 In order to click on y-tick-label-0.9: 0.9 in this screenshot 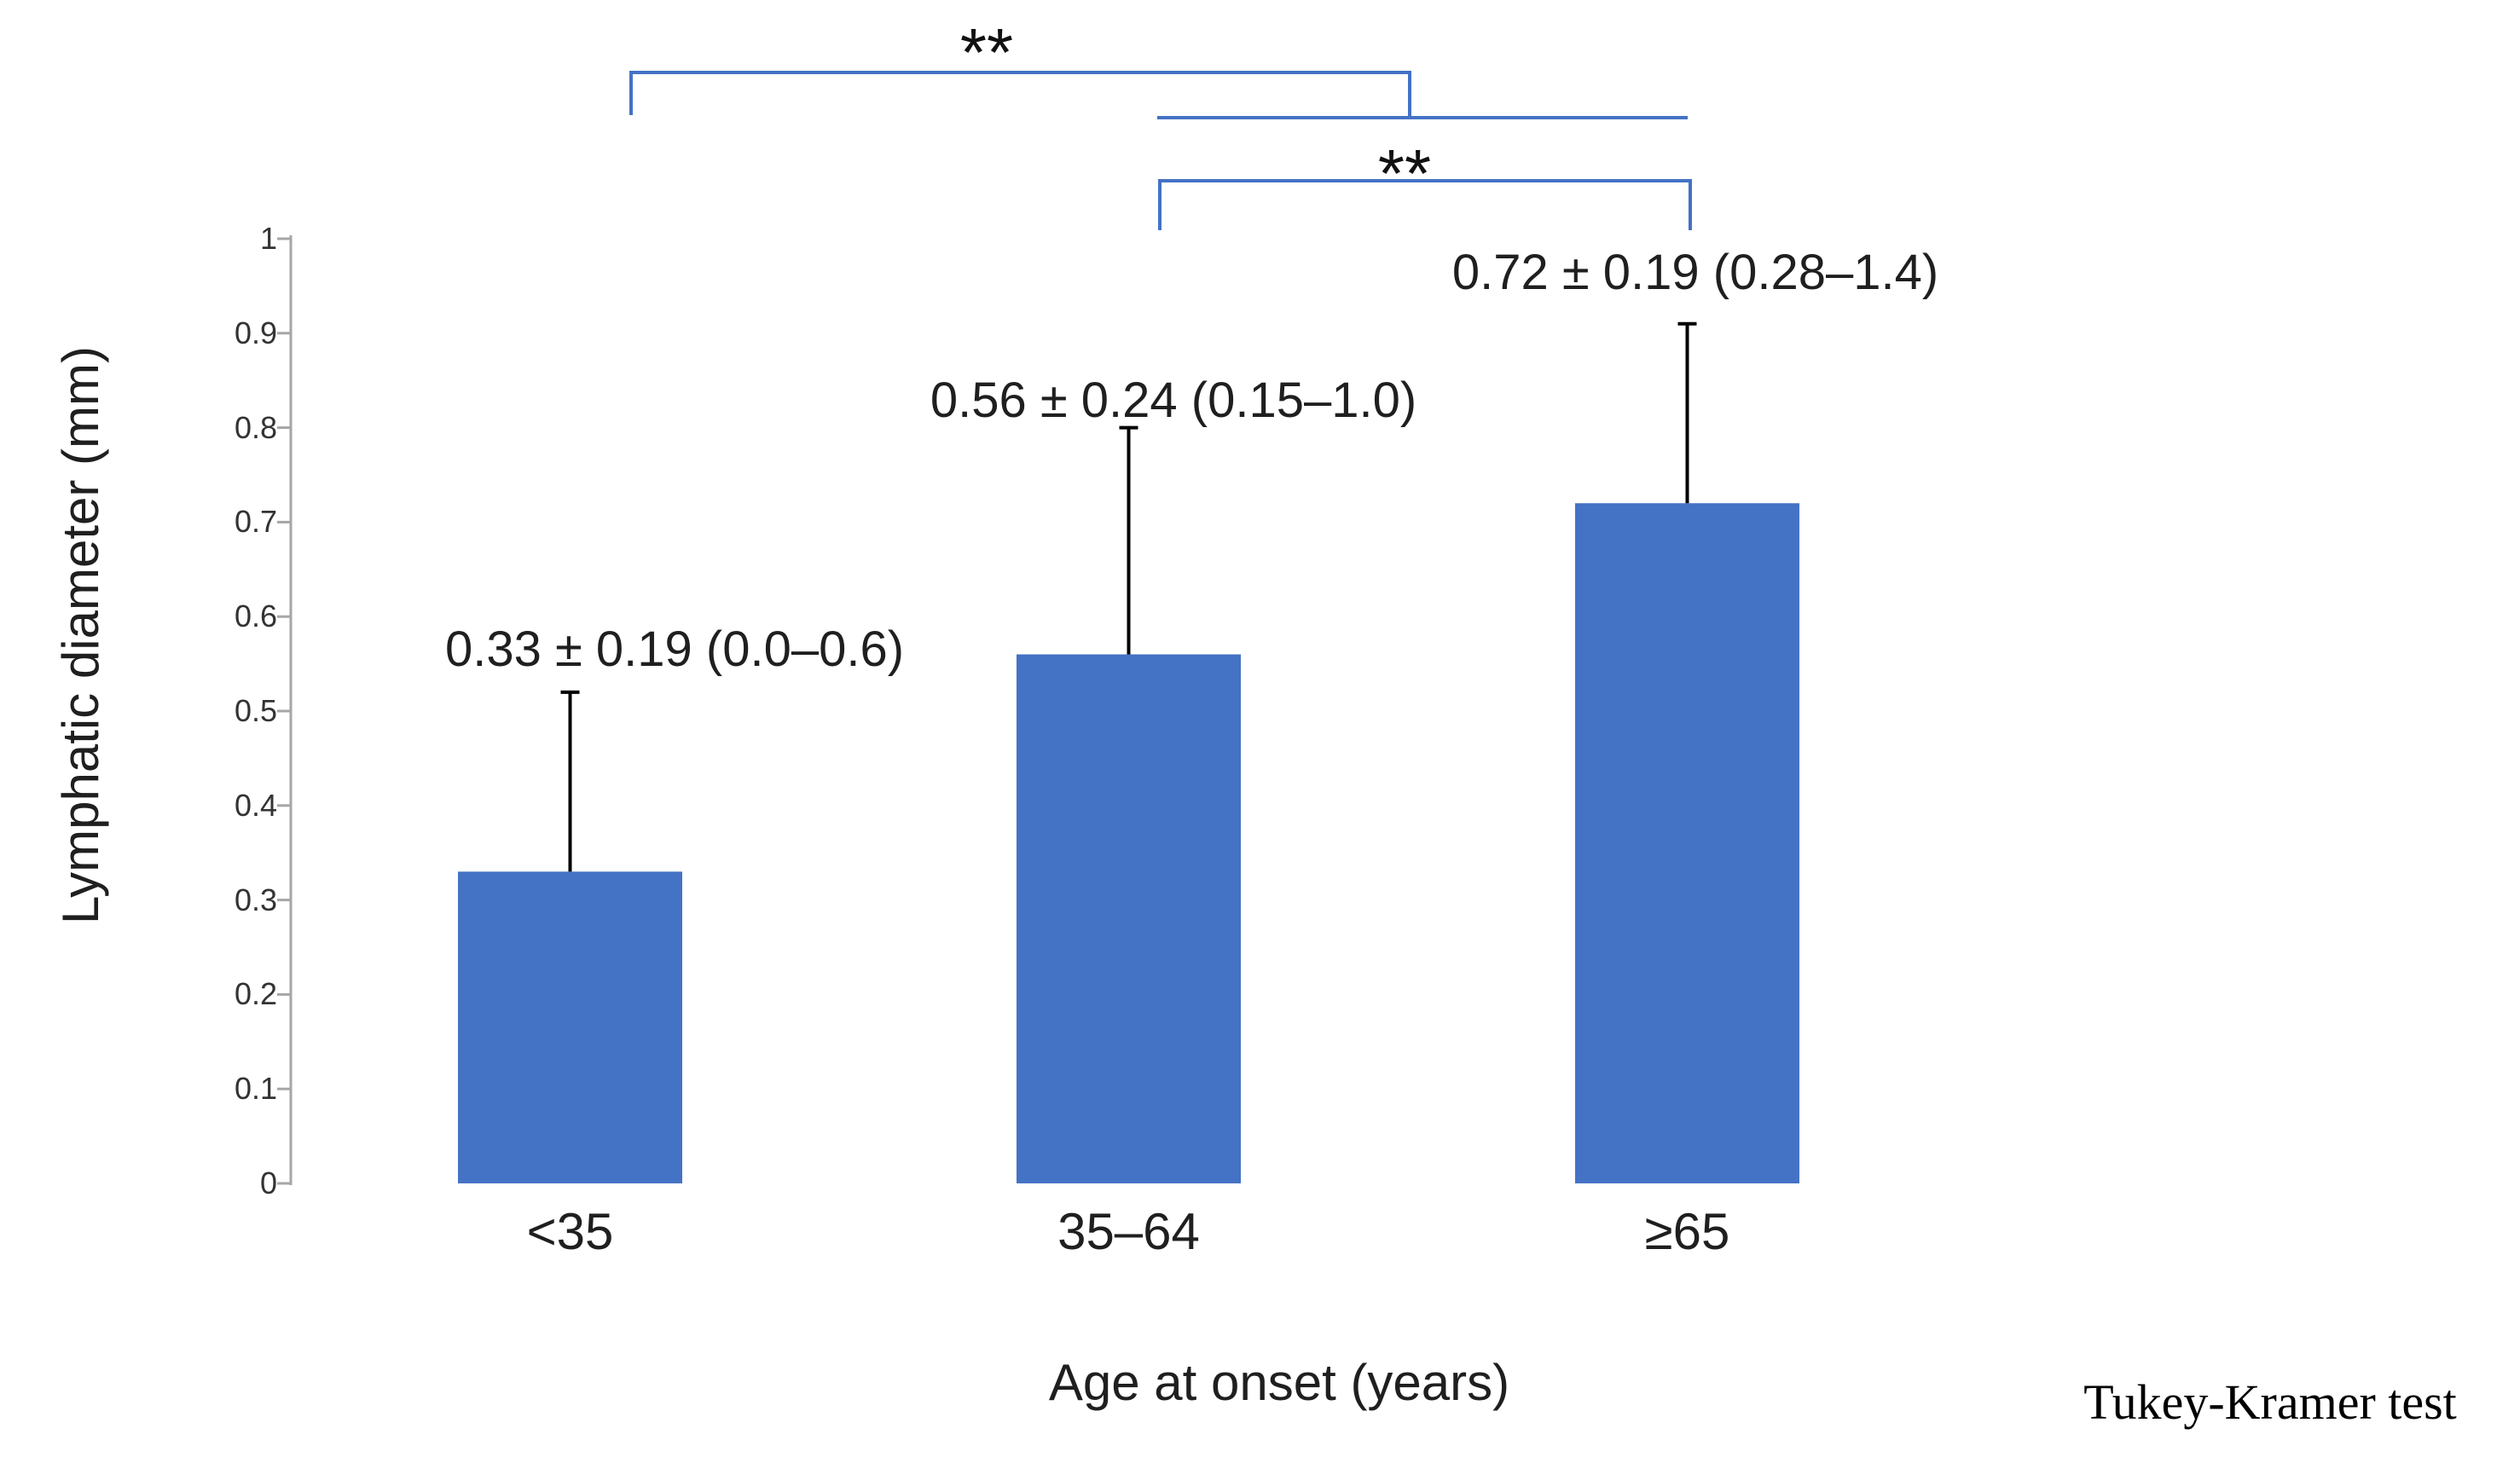, I will do `click(256, 332)`.